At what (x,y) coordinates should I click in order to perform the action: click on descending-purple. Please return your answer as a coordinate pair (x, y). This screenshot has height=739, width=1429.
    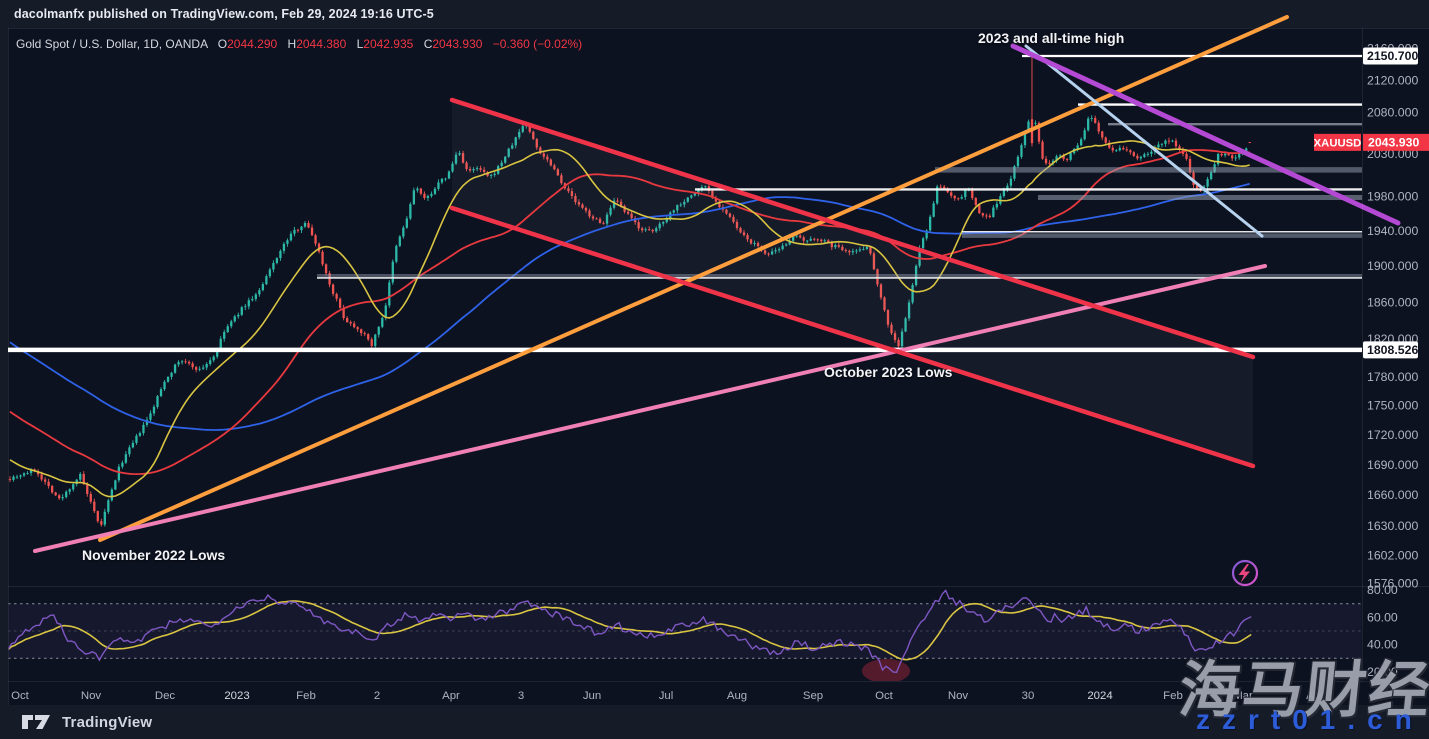
    Looking at the image, I should click on (1205, 134).